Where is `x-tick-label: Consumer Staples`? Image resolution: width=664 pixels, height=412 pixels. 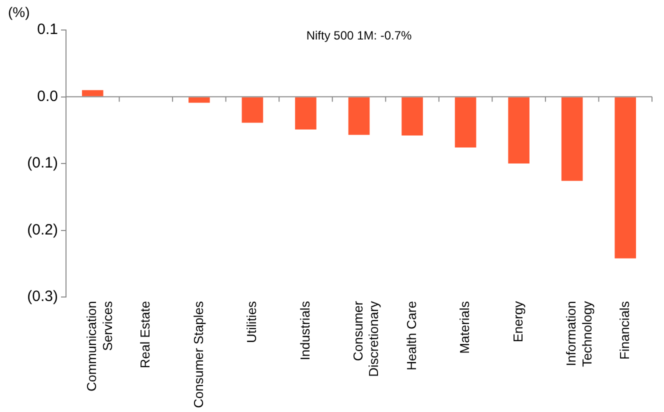 x-tick-label: Consumer Staples is located at coordinates (198, 354).